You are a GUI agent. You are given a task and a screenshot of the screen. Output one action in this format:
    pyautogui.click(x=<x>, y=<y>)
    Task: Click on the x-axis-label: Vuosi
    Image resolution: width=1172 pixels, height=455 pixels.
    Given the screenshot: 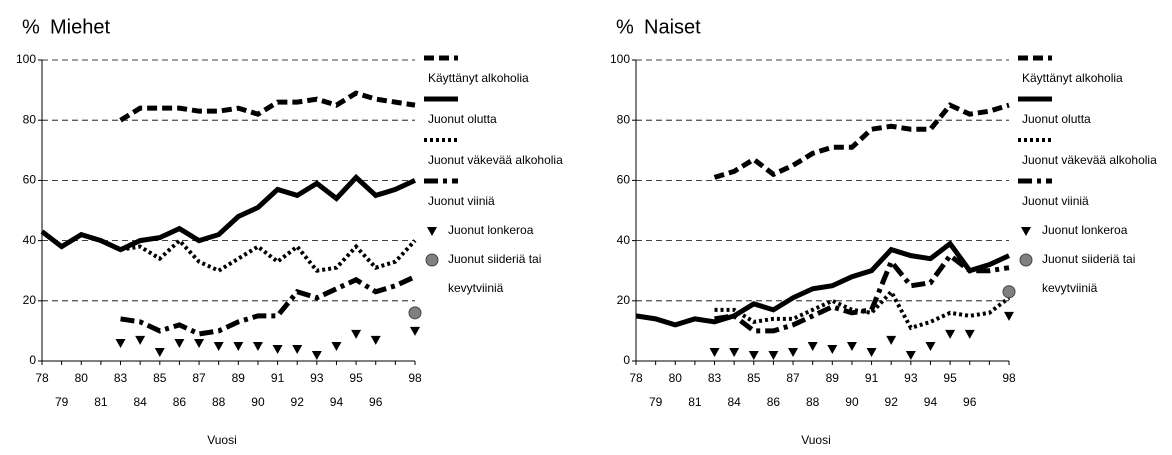 What is the action you would take?
    pyautogui.click(x=222, y=440)
    